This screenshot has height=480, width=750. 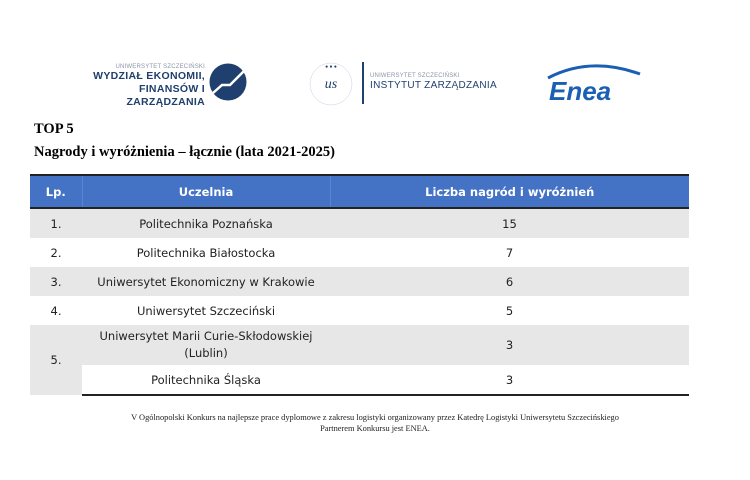 I want to click on count: 15, so click(x=509, y=223).